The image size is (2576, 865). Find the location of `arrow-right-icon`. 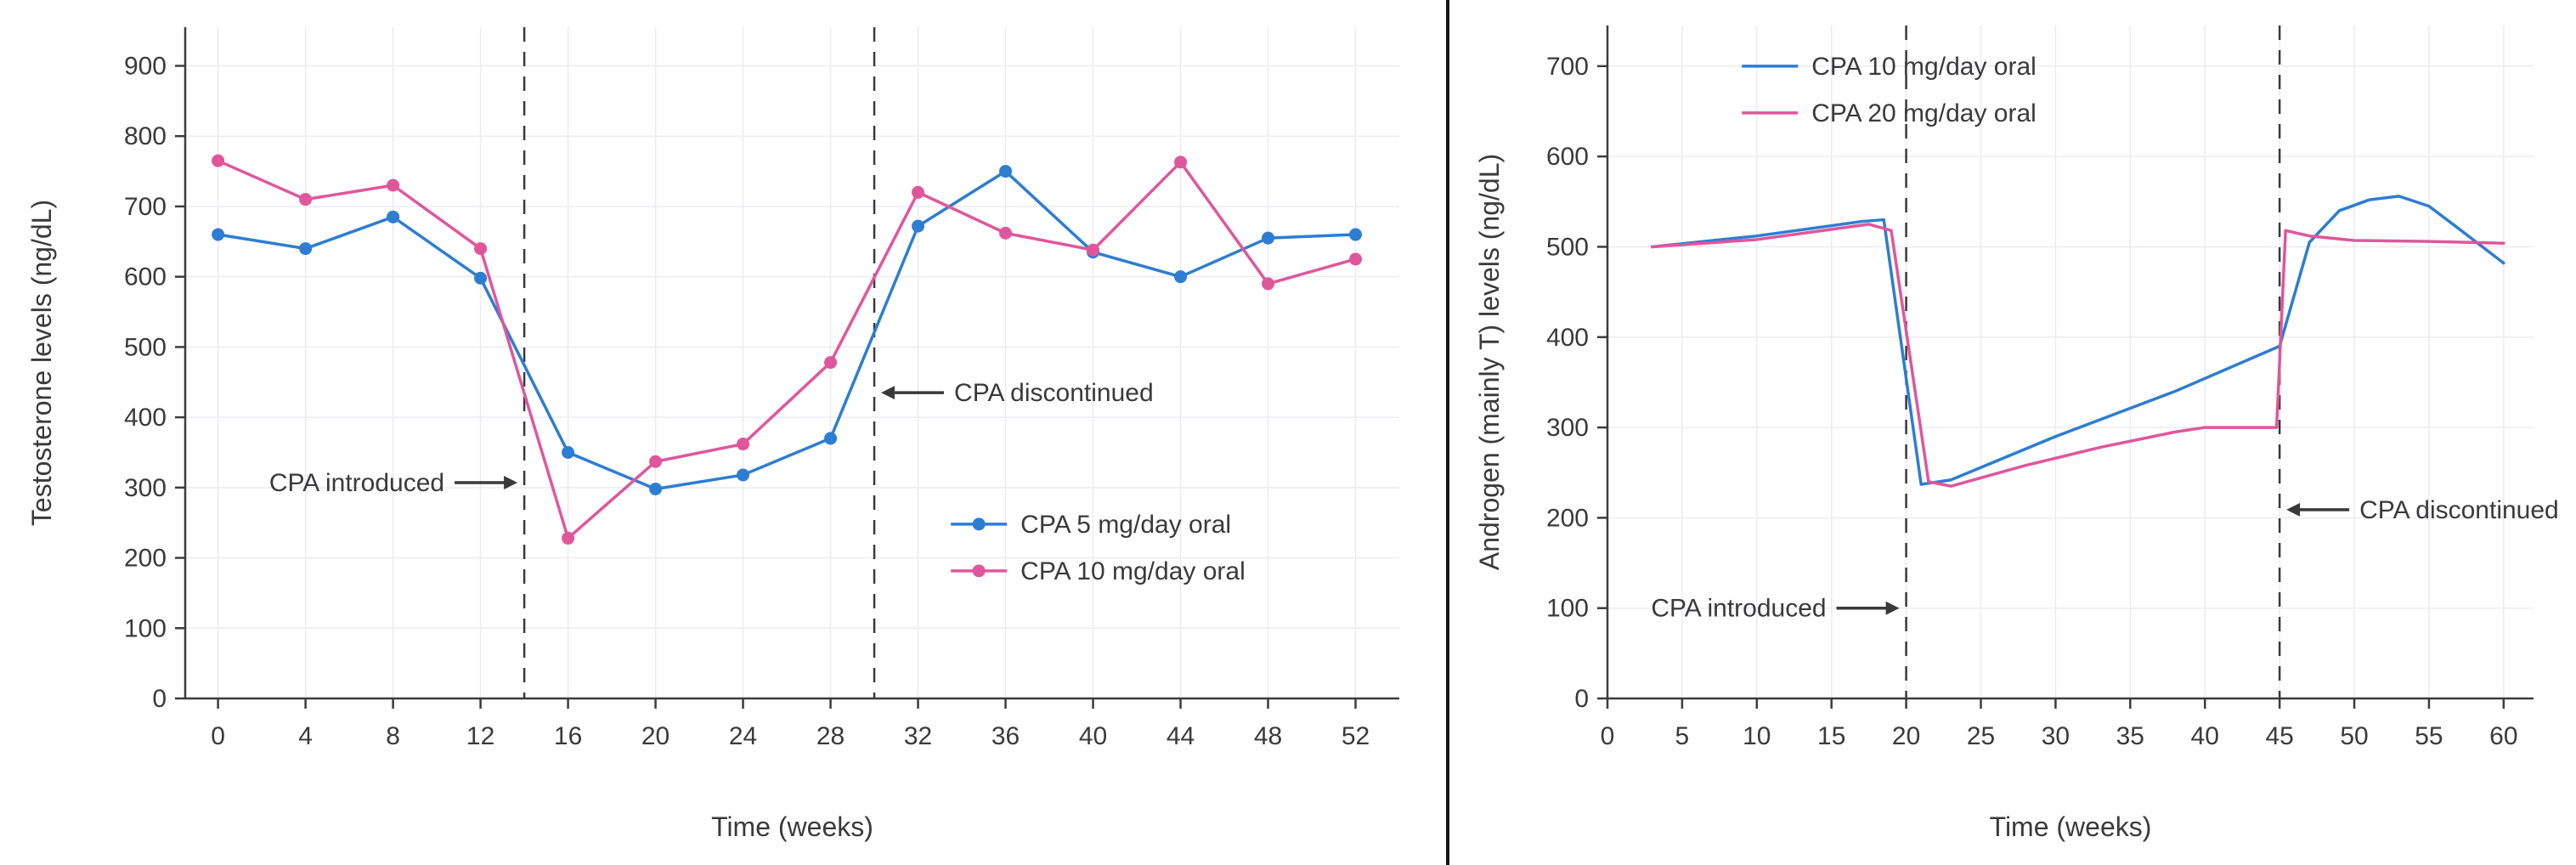

arrow-right-icon is located at coordinates (511, 483).